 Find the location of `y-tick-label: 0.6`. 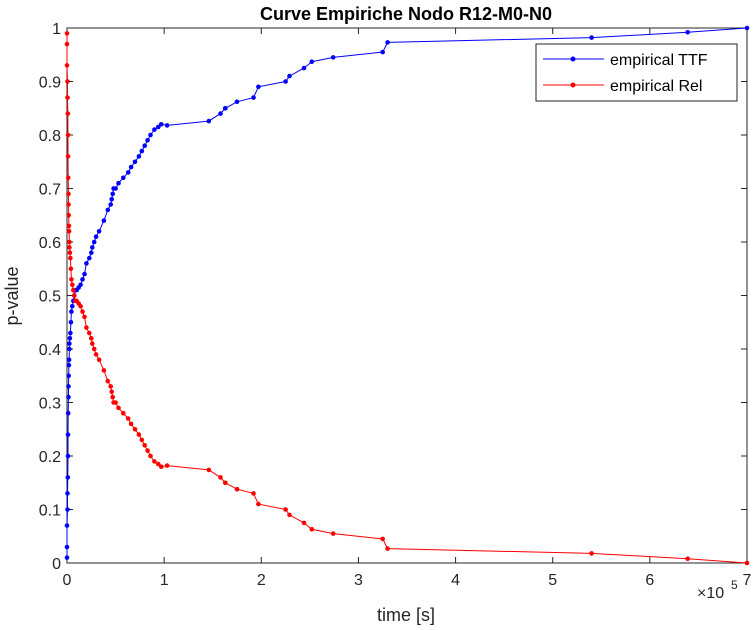

y-tick-label: 0.6 is located at coordinates (50, 243).